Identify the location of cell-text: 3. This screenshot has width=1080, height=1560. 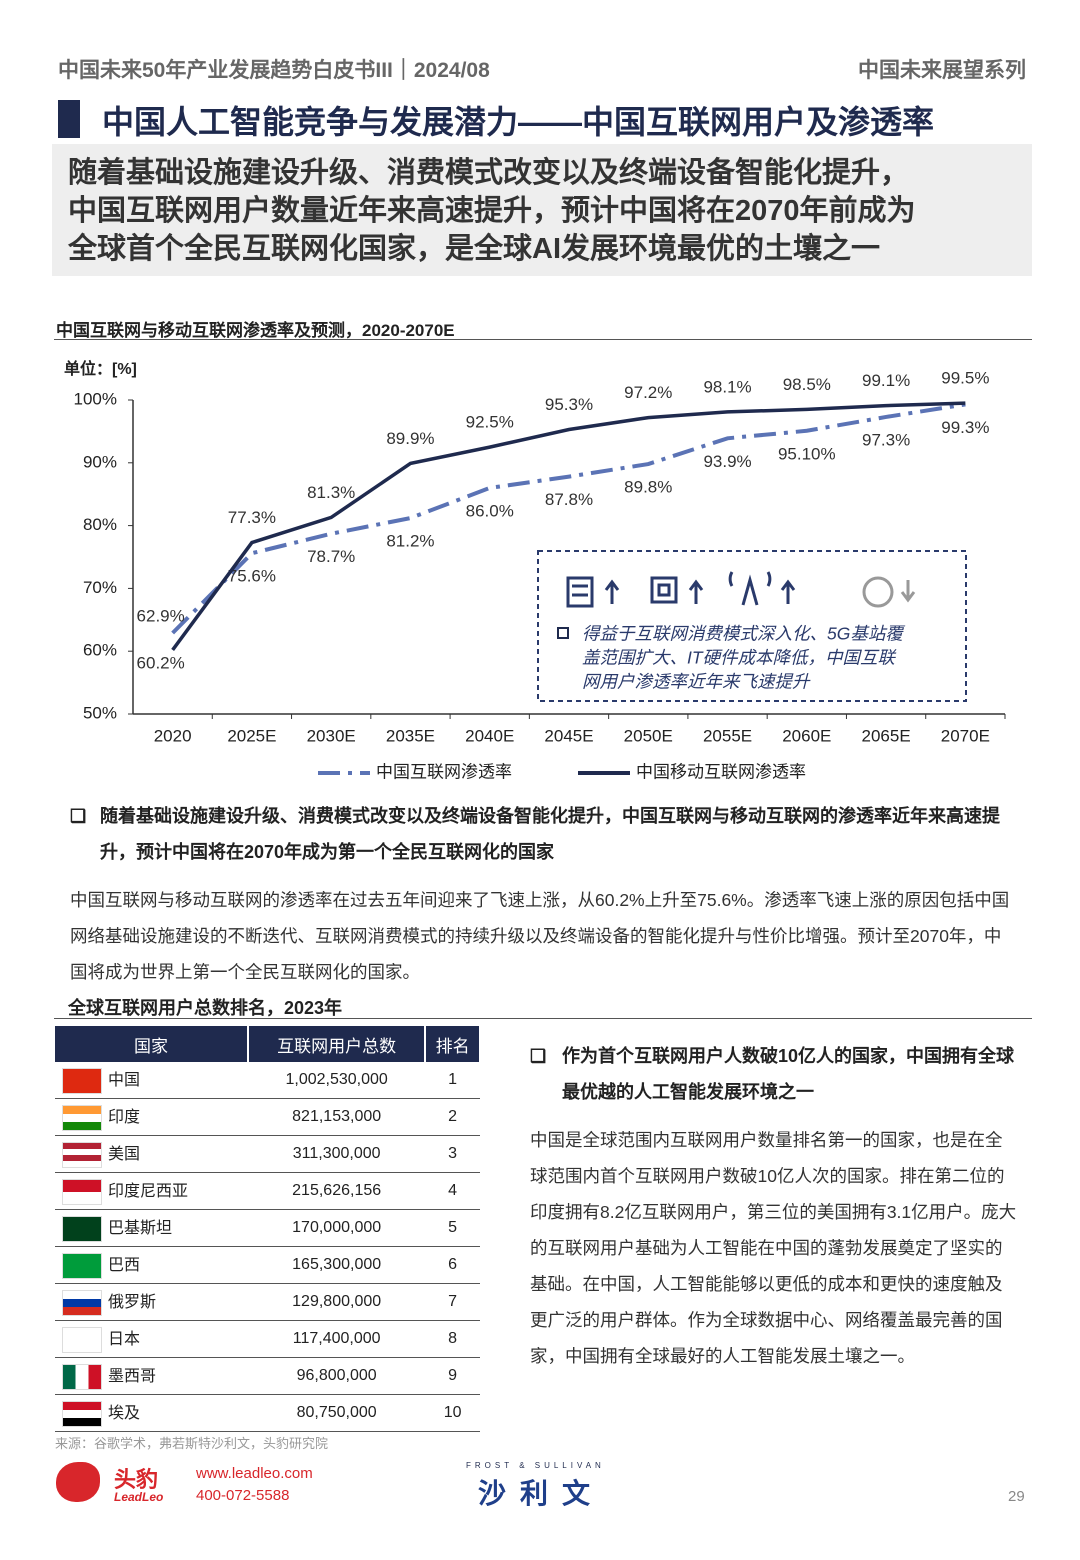
(453, 1153).